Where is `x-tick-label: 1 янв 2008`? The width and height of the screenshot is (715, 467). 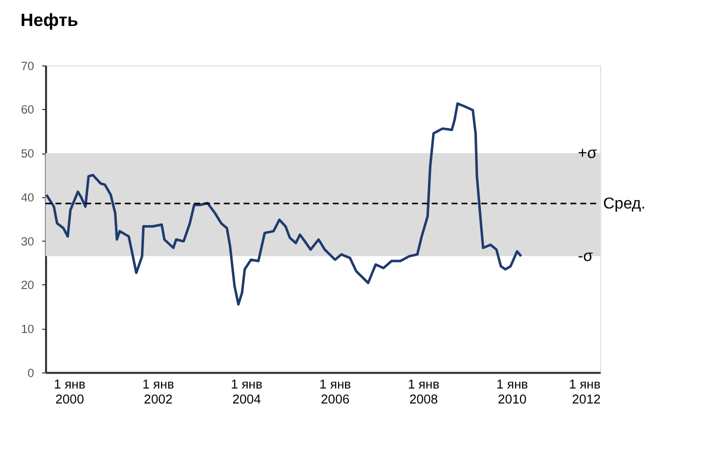 x-tick-label: 1 янв 2008 is located at coordinates (424, 391).